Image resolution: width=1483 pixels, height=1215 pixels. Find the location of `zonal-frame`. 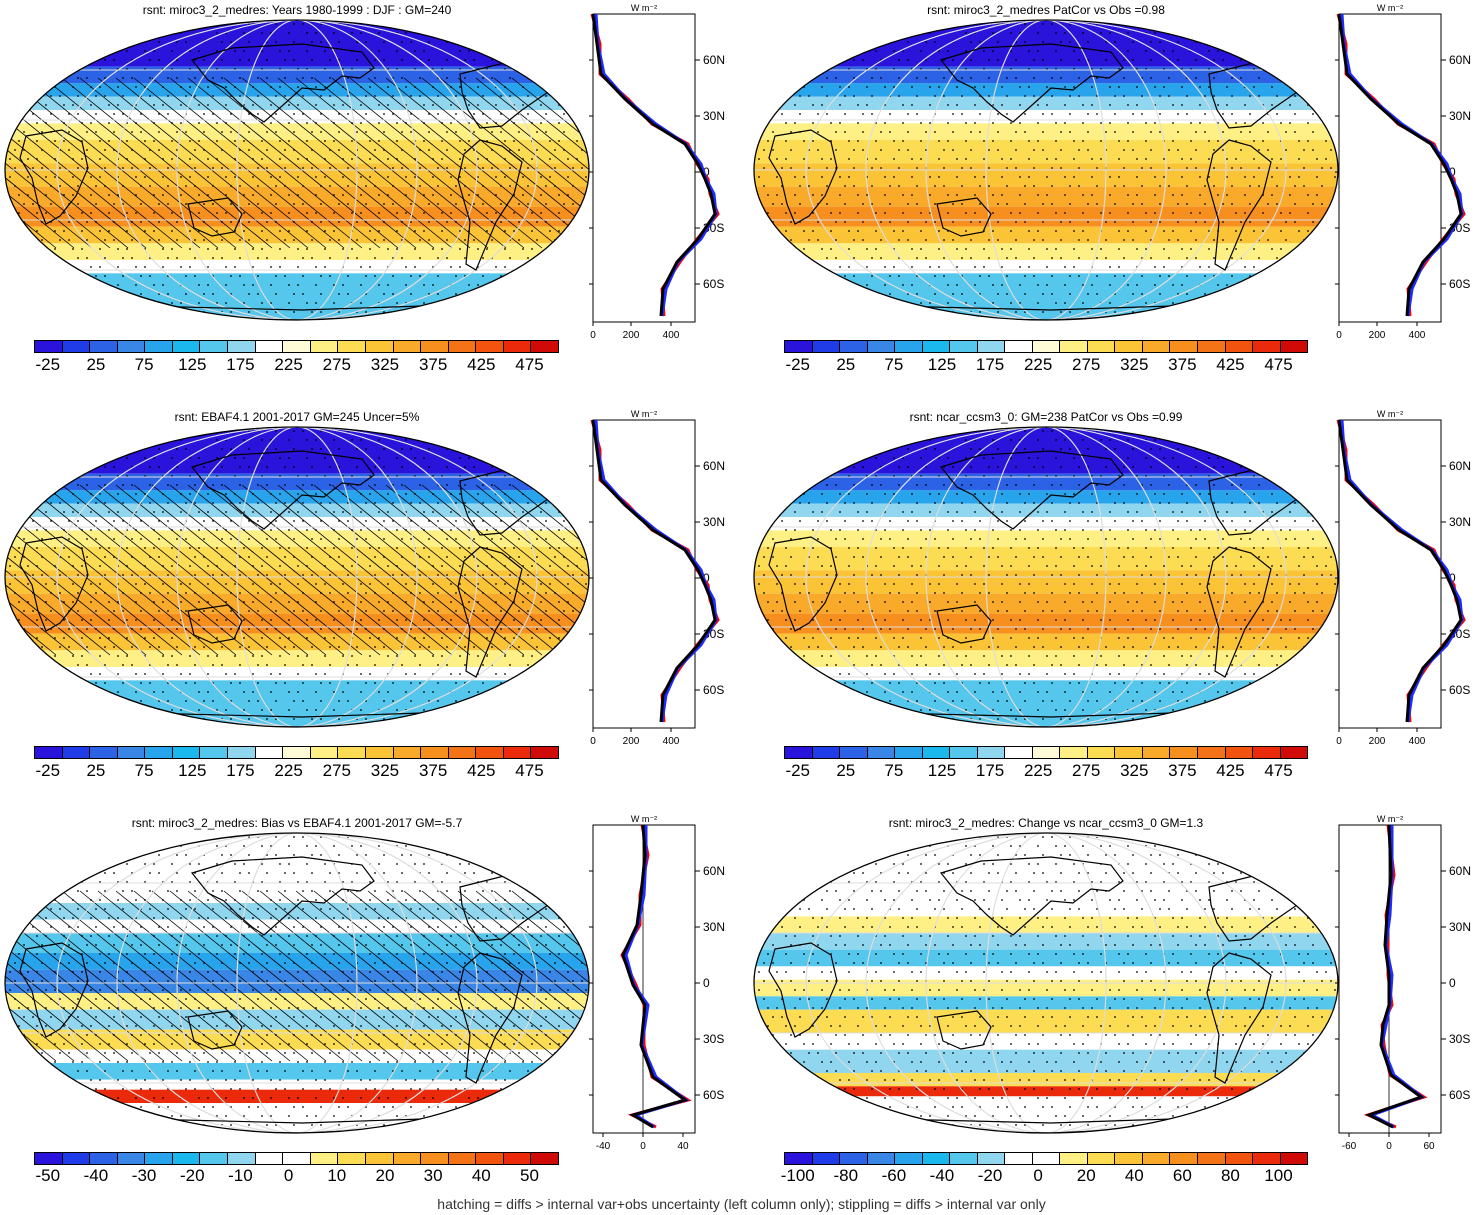

zonal-frame is located at coordinates (644, 574).